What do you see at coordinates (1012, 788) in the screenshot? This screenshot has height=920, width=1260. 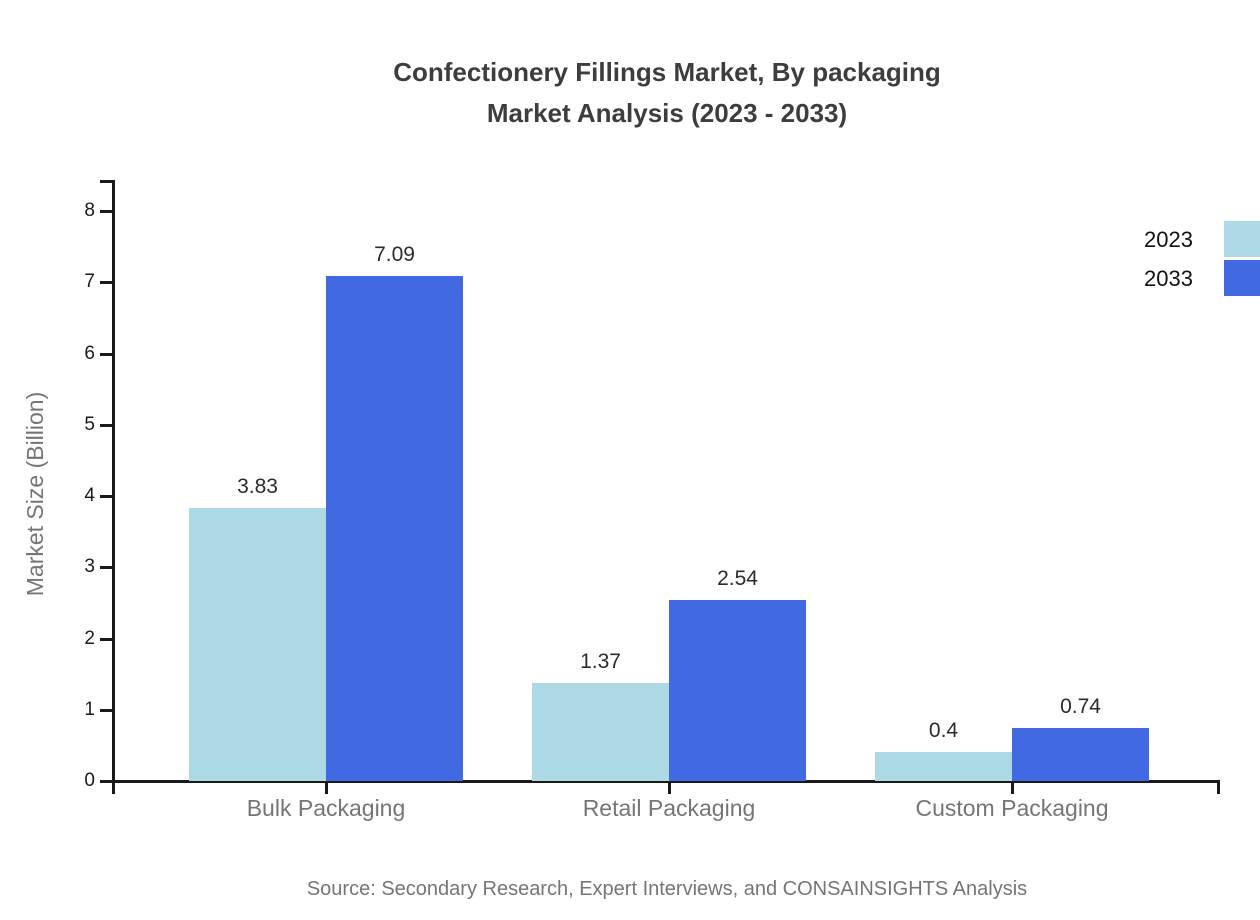 I see `x-tick-custom-packaging` at bounding box center [1012, 788].